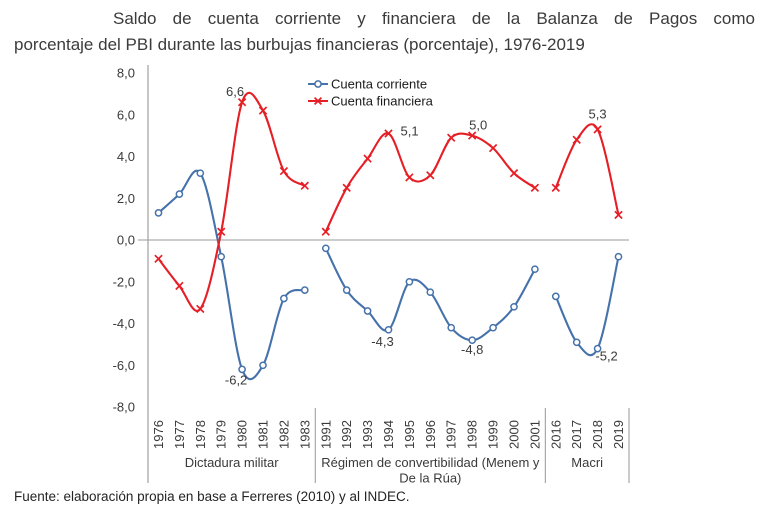  What do you see at coordinates (576, 434) in the screenshot?
I see `x-tick-label-2017: 2017` at bounding box center [576, 434].